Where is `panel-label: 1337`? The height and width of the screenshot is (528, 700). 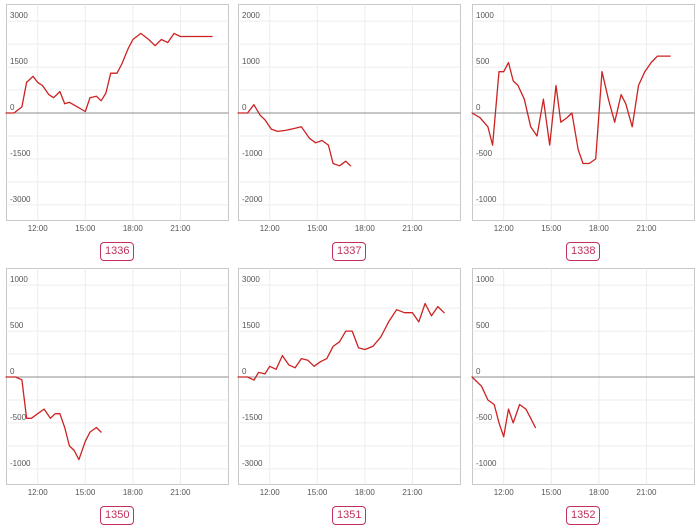 panel-label: 1337 is located at coordinates (349, 251).